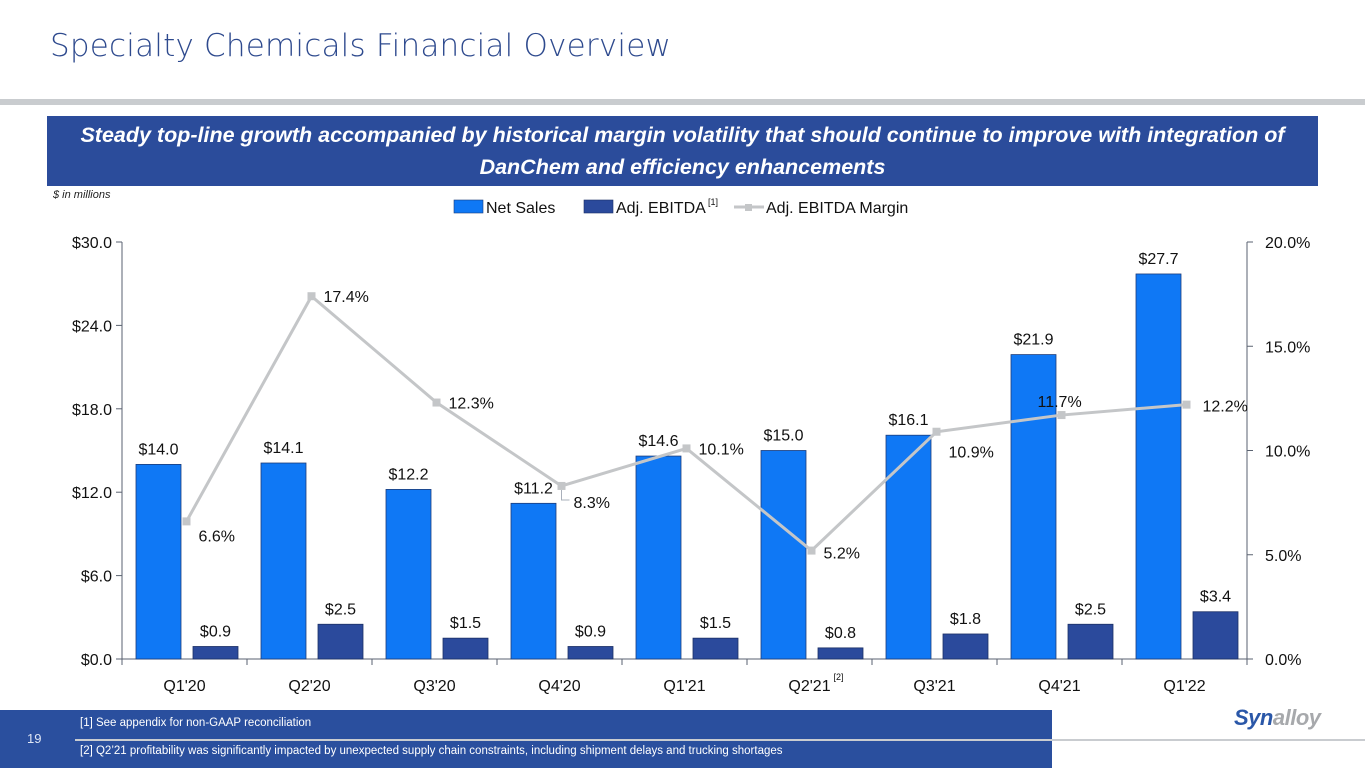 The height and width of the screenshot is (768, 1365). What do you see at coordinates (1296, 717) in the screenshot?
I see `logo-alloy: alloy` at bounding box center [1296, 717].